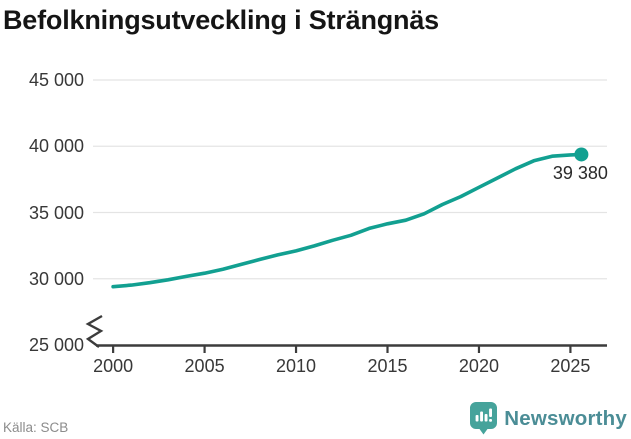 The width and height of the screenshot is (631, 439). Describe the element at coordinates (478, 366) in the screenshot. I see `x-axis-tick-label: 2020` at that location.